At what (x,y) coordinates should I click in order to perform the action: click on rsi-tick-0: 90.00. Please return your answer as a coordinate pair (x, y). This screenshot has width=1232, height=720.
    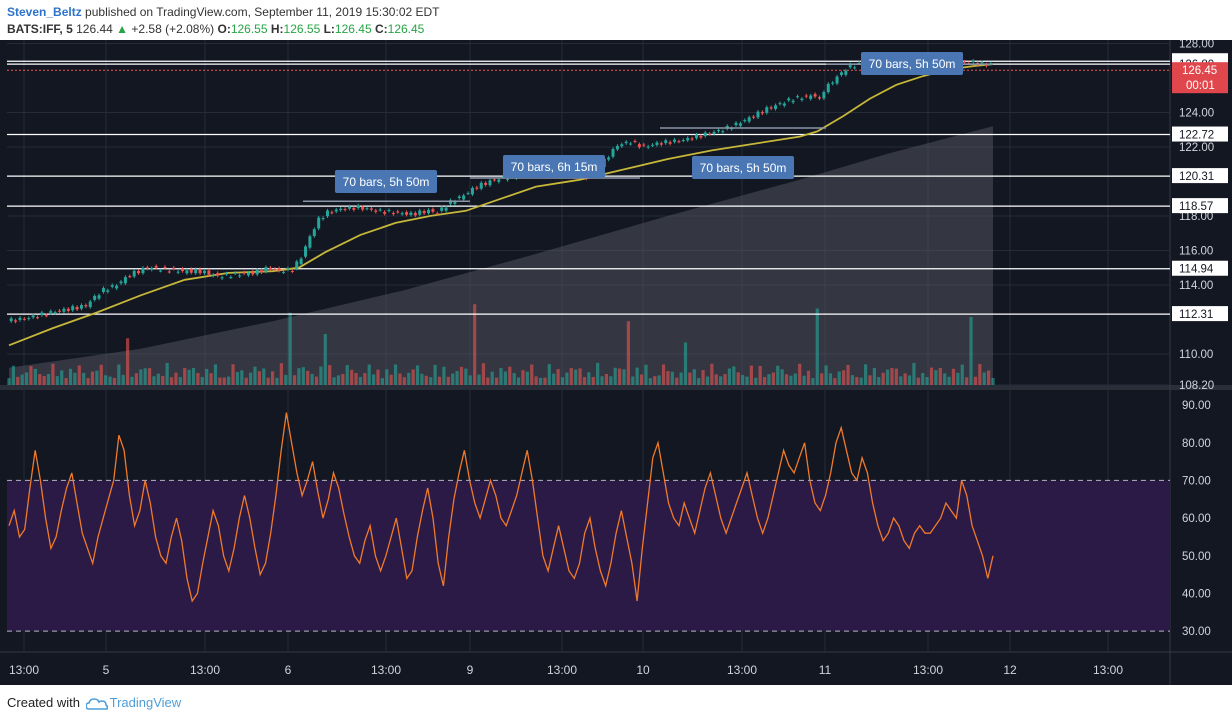
    Looking at the image, I should click on (1196, 406).